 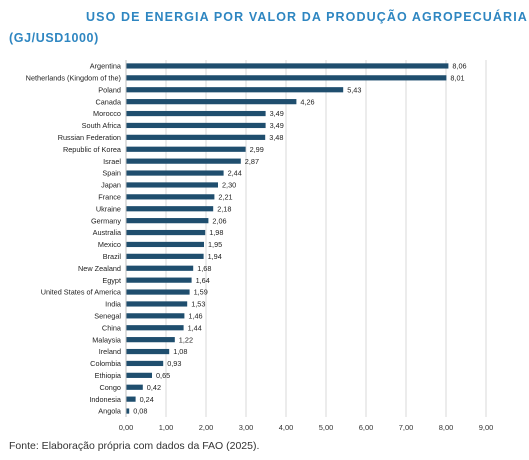 I want to click on value-label: 0,24, so click(x=147, y=399).